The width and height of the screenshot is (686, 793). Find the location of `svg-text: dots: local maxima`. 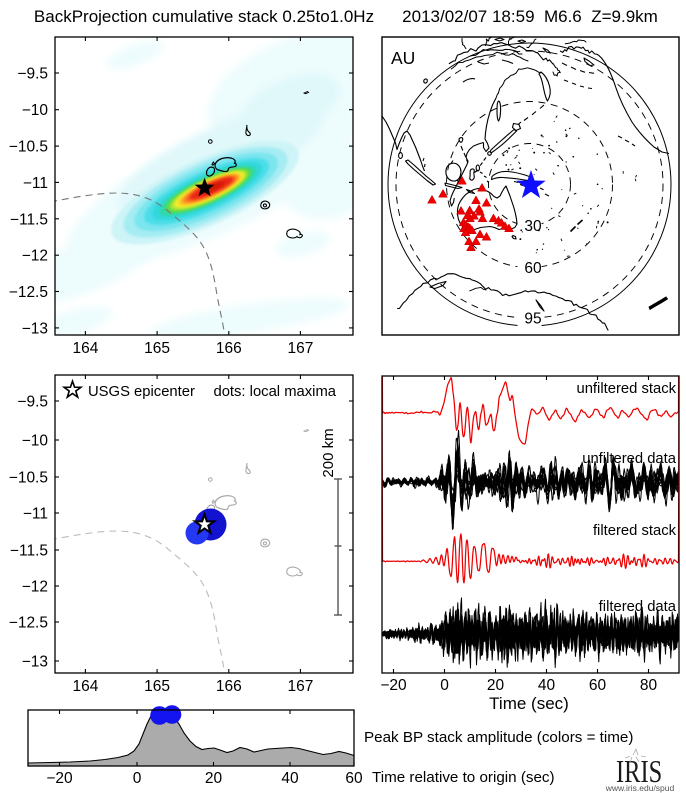

svg-text: dots: local maxima is located at coordinates (274, 392).